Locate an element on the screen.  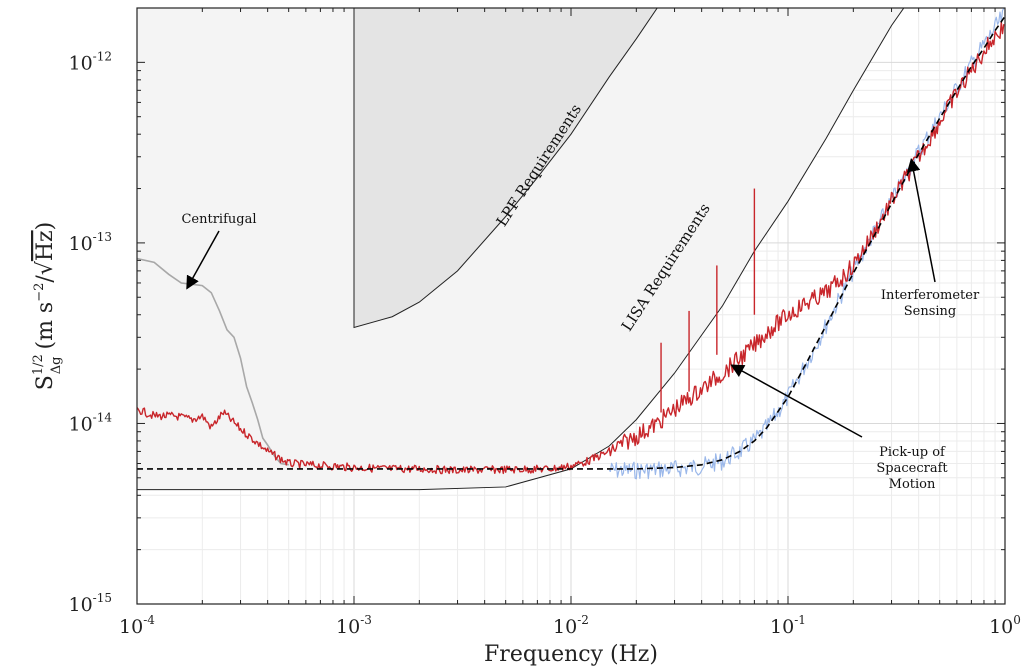
x-axis-title: Frequency (Hz) is located at coordinates (571, 654).